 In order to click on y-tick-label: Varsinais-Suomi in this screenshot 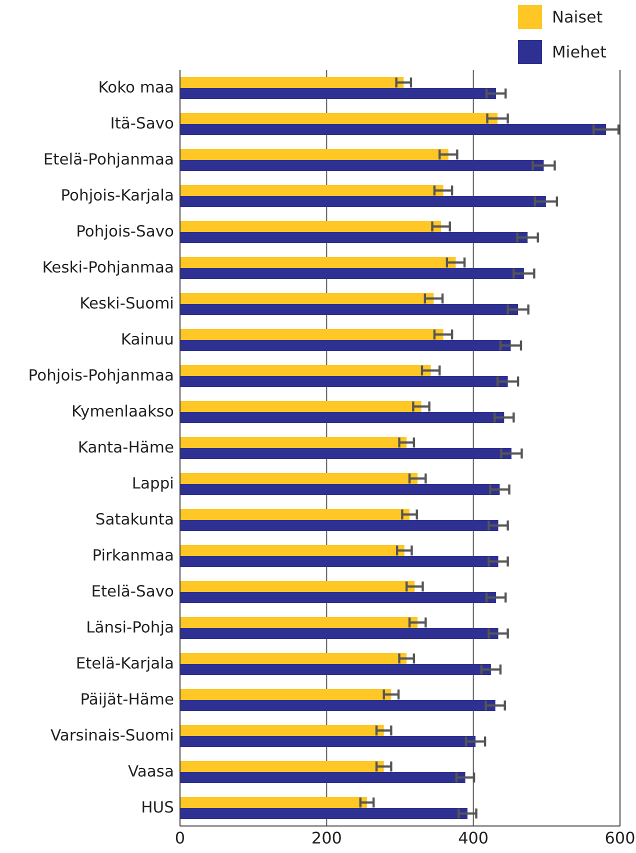, I will do `click(112, 735)`.